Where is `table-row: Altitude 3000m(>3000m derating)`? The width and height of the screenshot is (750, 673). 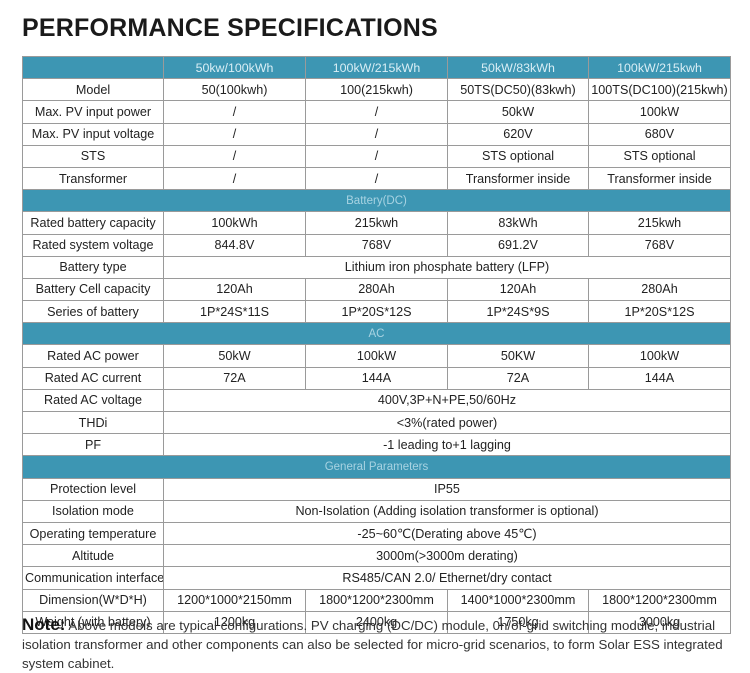
table-row: Altitude 3000m(>3000m derating) is located at coordinates (376, 556).